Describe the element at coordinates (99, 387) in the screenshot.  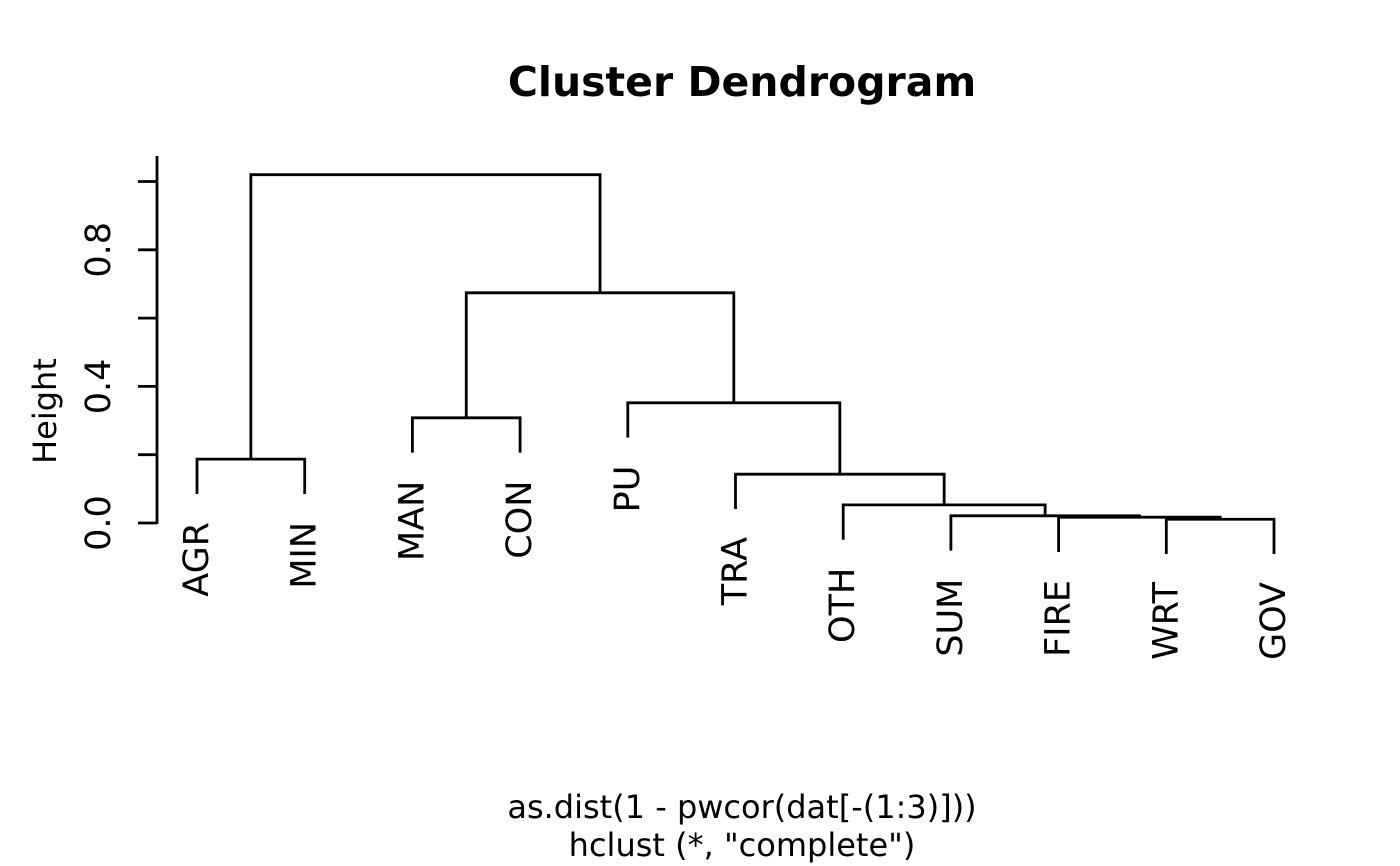
I see `y-axis-tick-label: 0.4` at that location.